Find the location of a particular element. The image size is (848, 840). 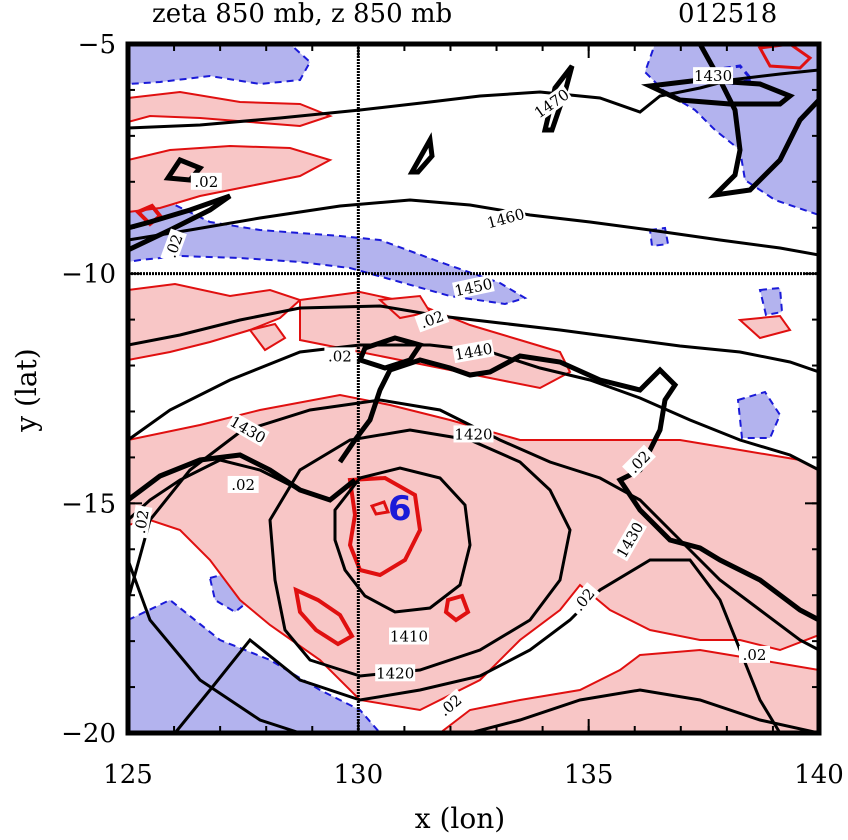

x-axis-label: x (lon) is located at coordinates (460, 818).